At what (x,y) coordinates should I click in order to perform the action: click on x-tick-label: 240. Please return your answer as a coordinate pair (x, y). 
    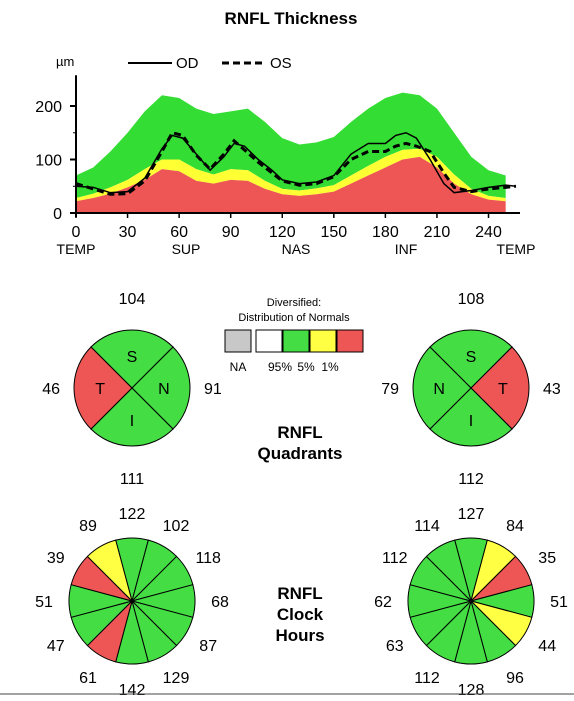
    Looking at the image, I should click on (488, 232).